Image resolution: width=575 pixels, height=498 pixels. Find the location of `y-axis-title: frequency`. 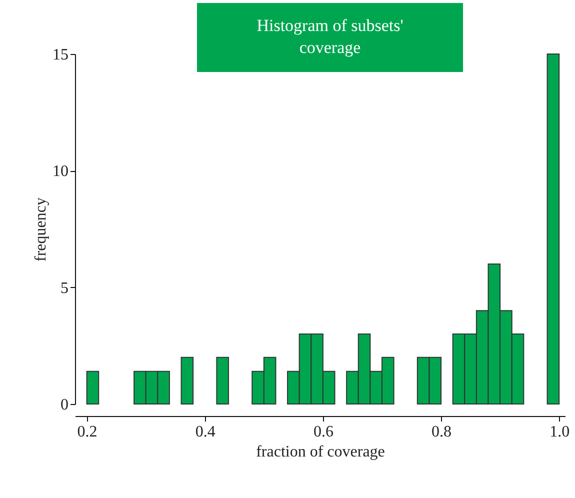

y-axis-title: frequency is located at coordinates (41, 230).